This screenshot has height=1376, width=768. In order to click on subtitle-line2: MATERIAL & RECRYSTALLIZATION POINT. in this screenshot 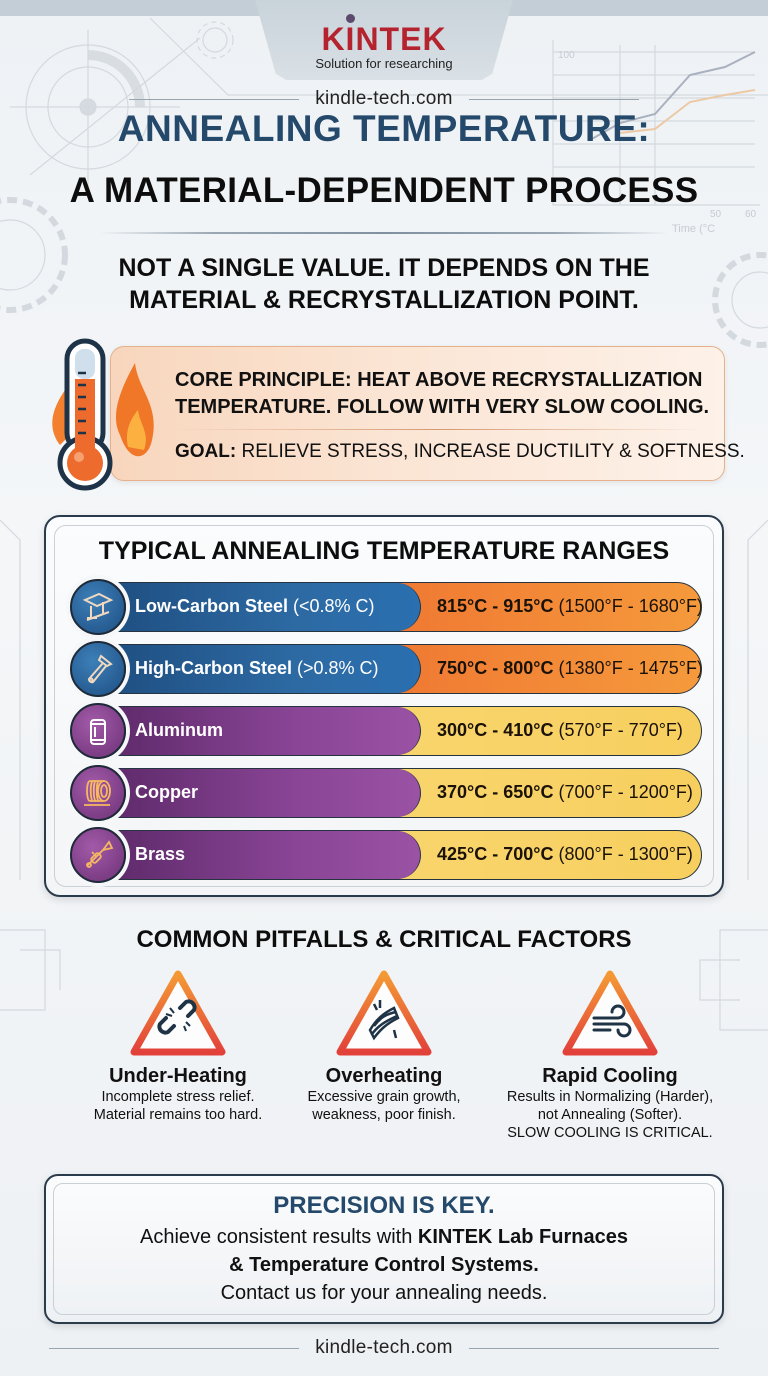, I will do `click(384, 300)`.